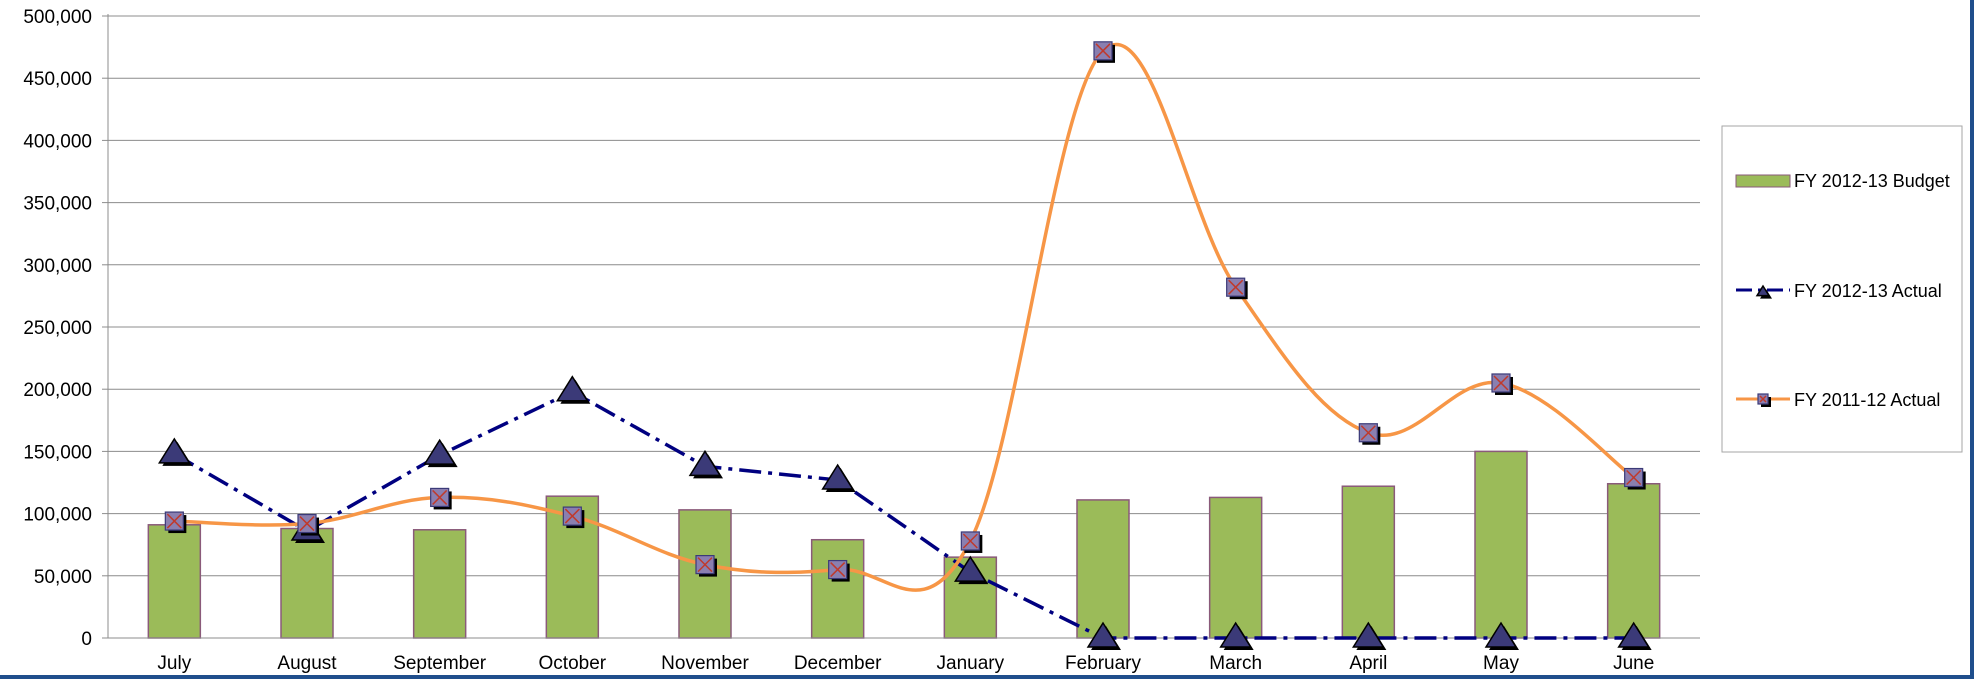 The height and width of the screenshot is (679, 1974). What do you see at coordinates (1103, 663) in the screenshot?
I see `x-tick-label: February` at bounding box center [1103, 663].